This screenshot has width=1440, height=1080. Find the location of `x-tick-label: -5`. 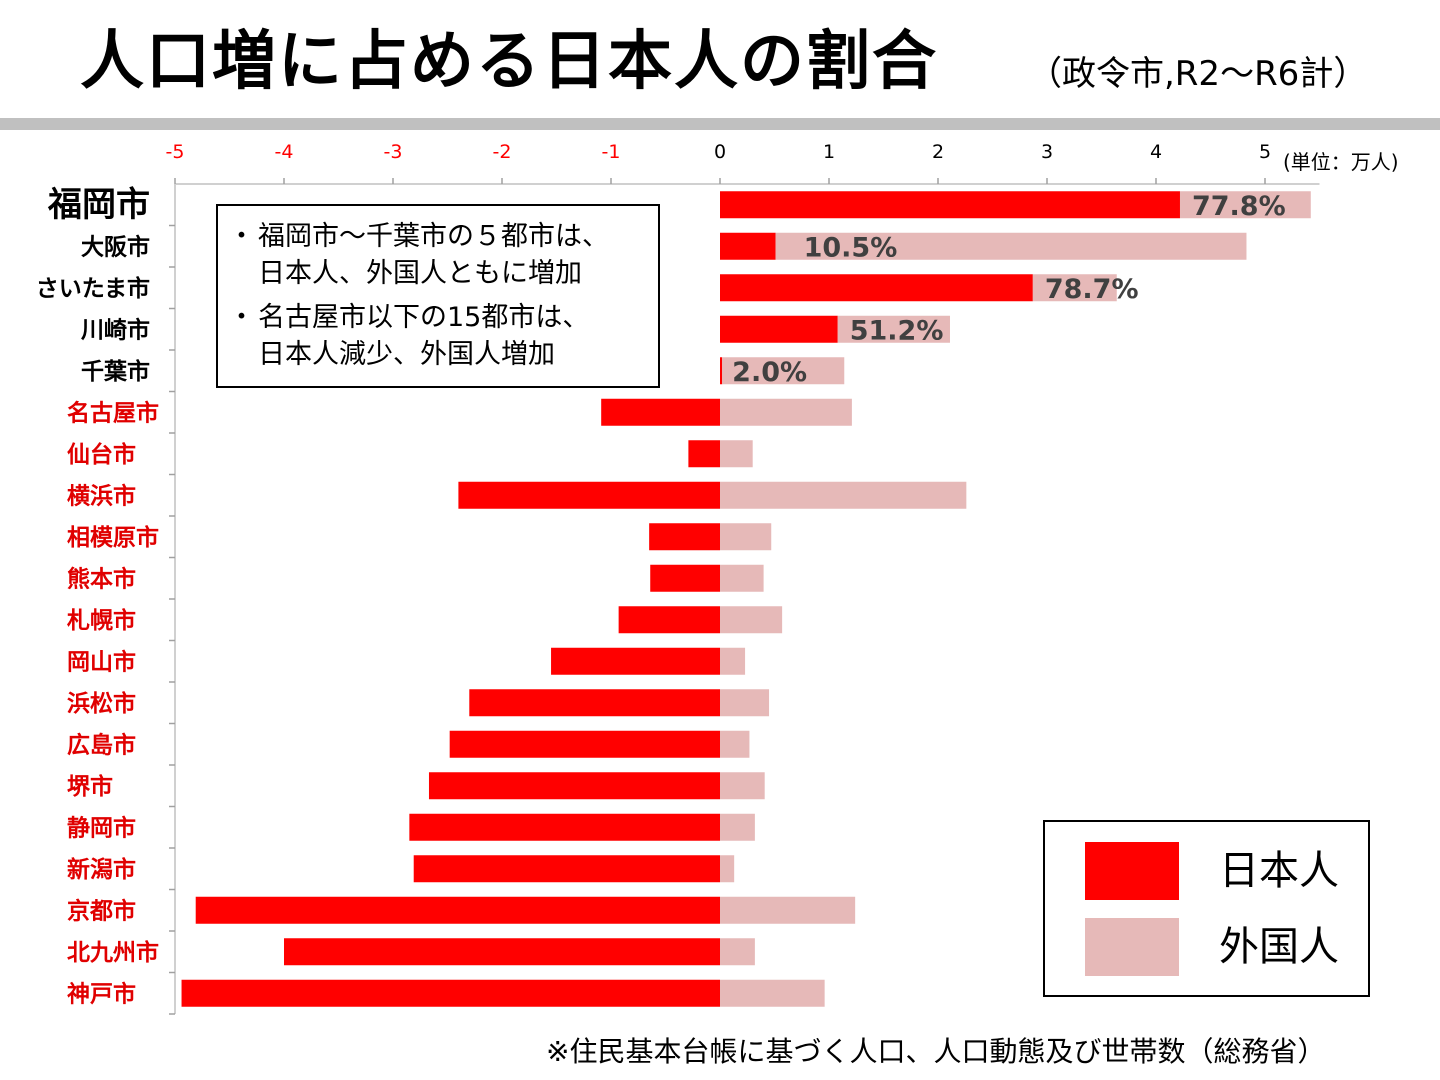

x-tick-label: -5 is located at coordinates (175, 152).